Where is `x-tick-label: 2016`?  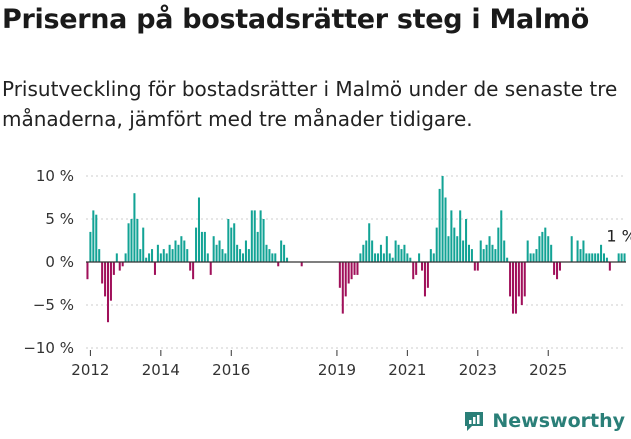
x-tick-label: 2016 is located at coordinates (231, 370).